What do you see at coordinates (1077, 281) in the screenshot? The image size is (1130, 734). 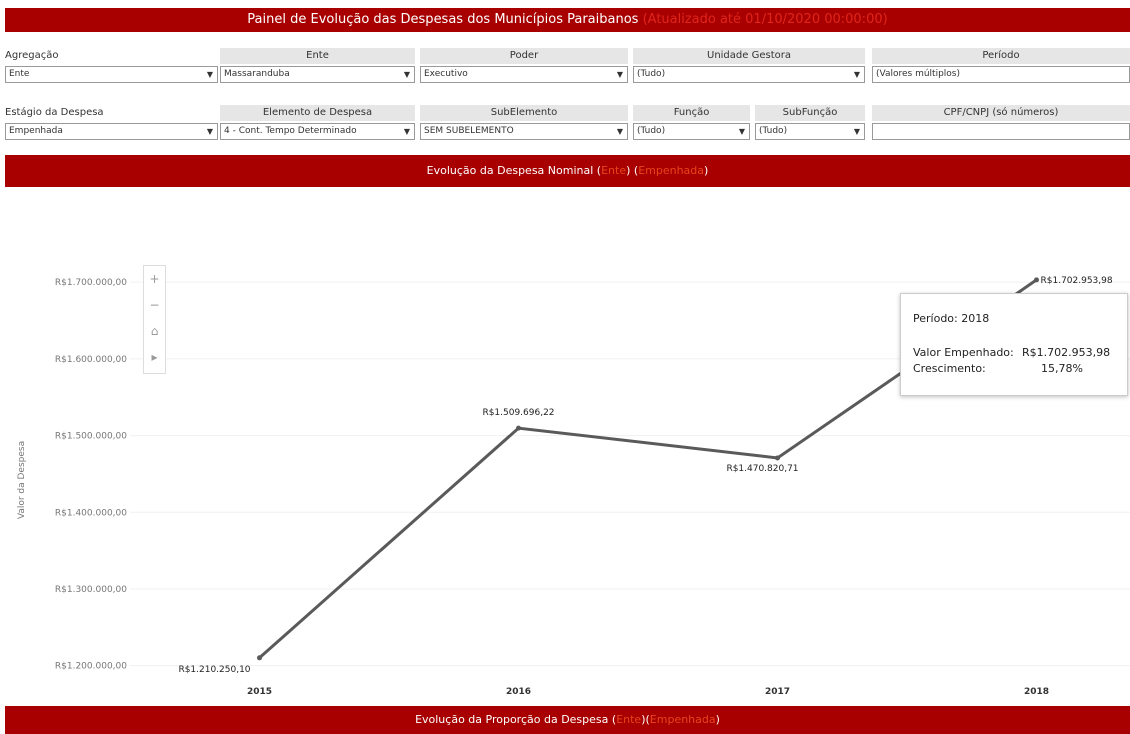 I see `data-label: R$1.702.953,98` at bounding box center [1077, 281].